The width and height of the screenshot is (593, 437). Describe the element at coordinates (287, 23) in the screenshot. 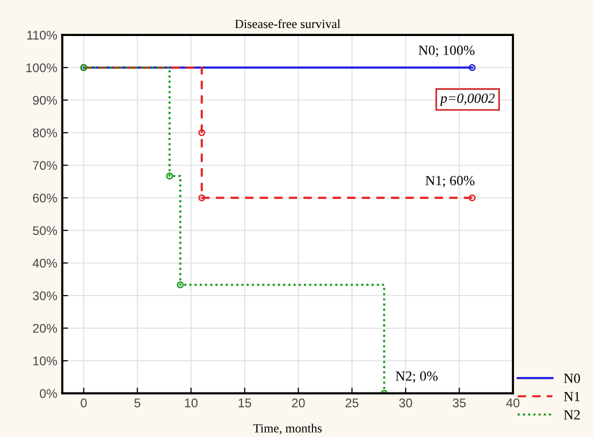

I see `chart-title: Disease-free survival` at that location.